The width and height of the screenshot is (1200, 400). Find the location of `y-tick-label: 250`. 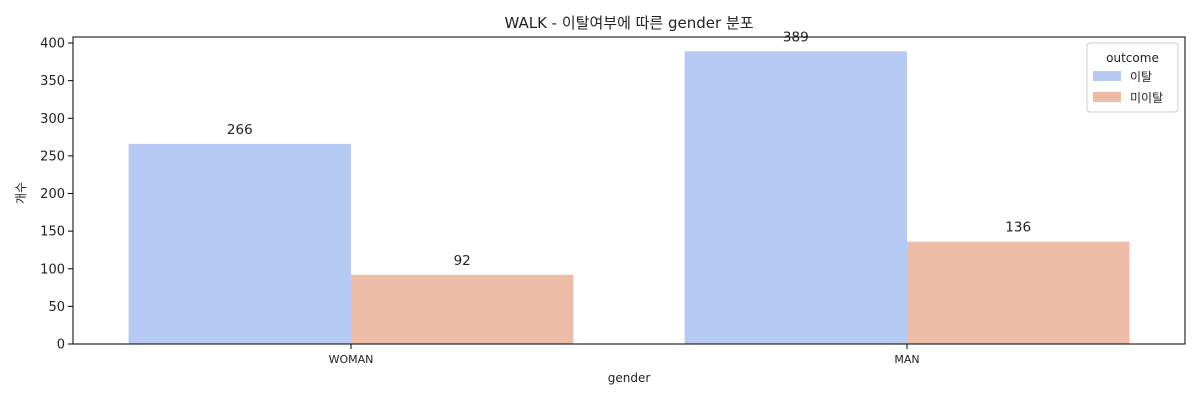

y-tick-label: 250 is located at coordinates (52, 156).